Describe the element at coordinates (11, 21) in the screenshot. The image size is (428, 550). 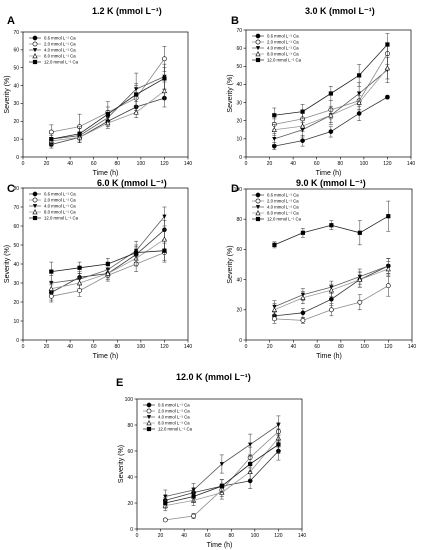
I see `panel-letter: A` at that location.